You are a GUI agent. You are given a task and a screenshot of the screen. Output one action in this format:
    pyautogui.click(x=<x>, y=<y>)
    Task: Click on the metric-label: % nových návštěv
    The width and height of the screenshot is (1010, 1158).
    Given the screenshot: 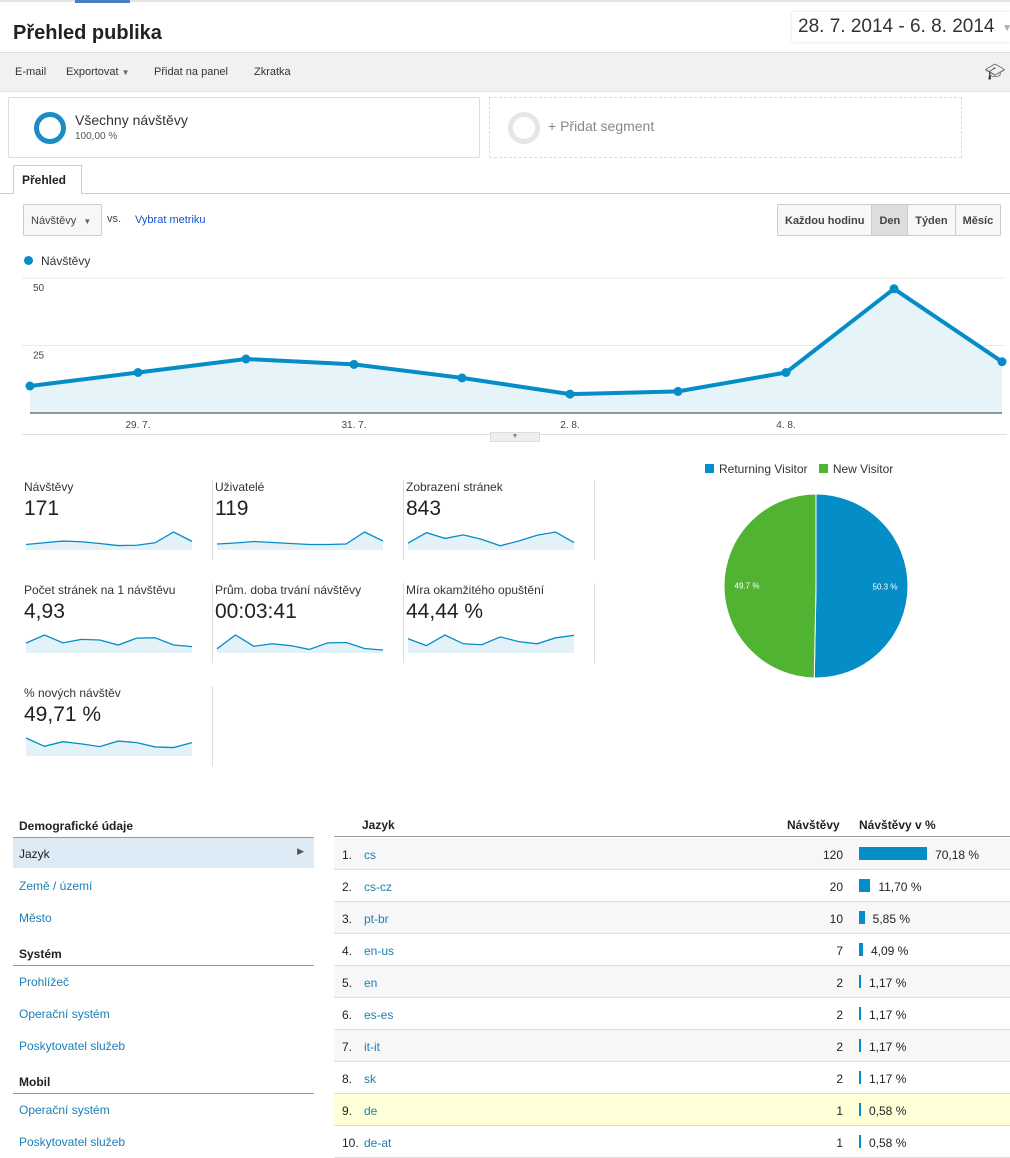 What is the action you would take?
    pyautogui.click(x=72, y=693)
    